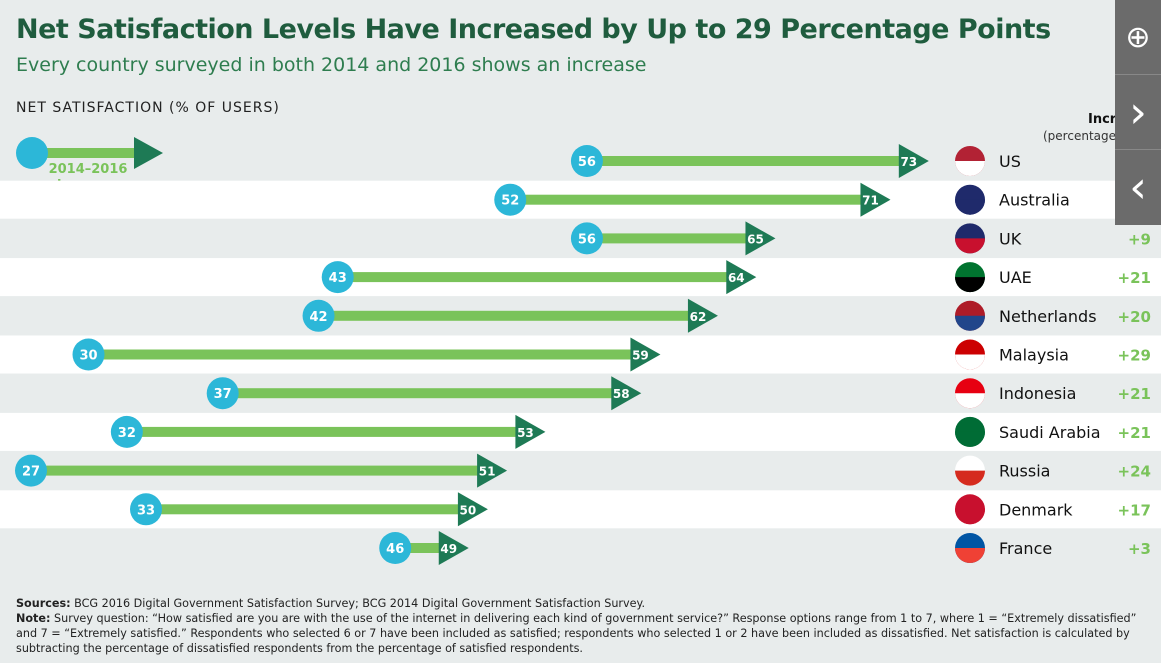 Image resolution: width=1161 pixels, height=663 pixels. I want to click on end-value-label: 62, so click(698, 317).